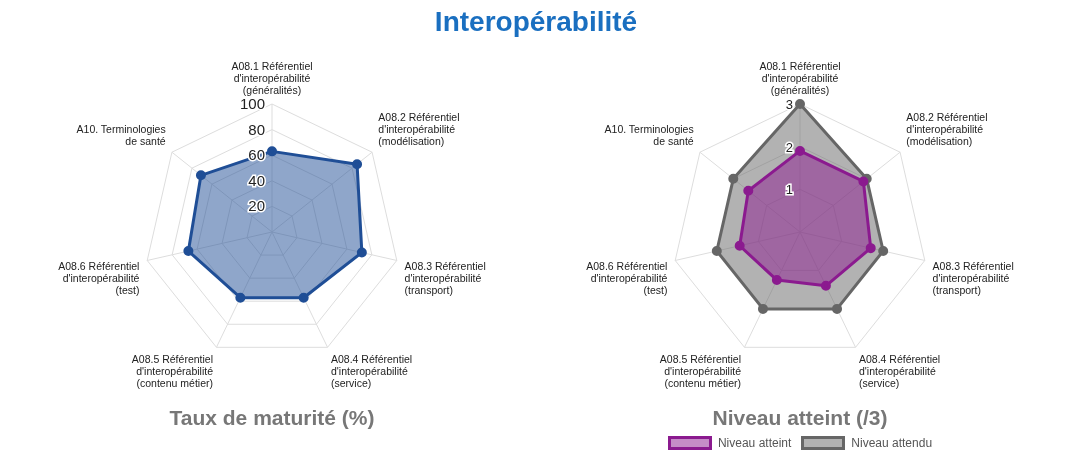 The width and height of the screenshot is (1072, 453). What do you see at coordinates (256, 206) in the screenshot?
I see `y-tick-label: 20` at bounding box center [256, 206].